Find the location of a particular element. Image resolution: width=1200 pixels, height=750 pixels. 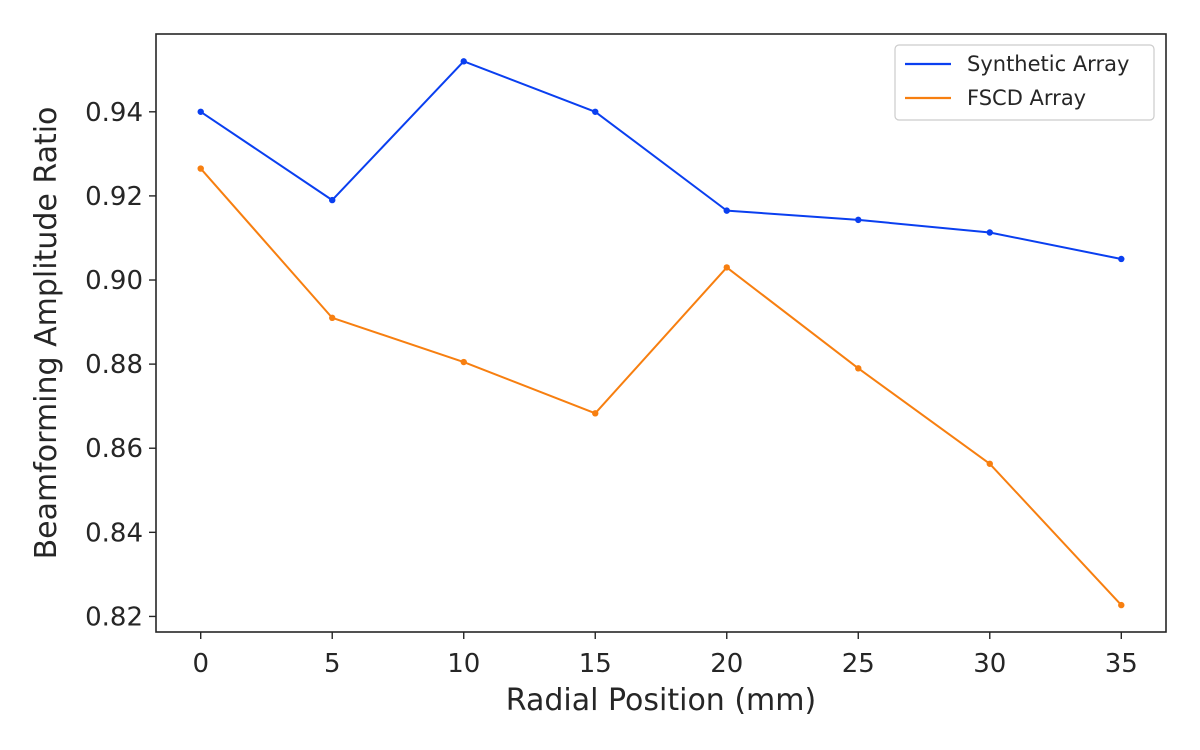

legend: Synthetic Array FSCD Array is located at coordinates (1024, 82).